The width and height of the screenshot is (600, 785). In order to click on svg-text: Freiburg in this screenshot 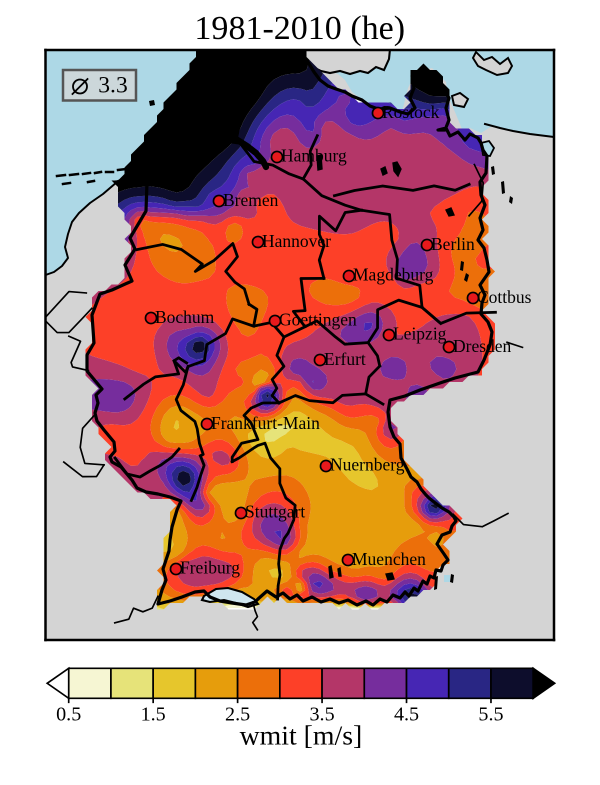, I will do `click(210, 568)`.